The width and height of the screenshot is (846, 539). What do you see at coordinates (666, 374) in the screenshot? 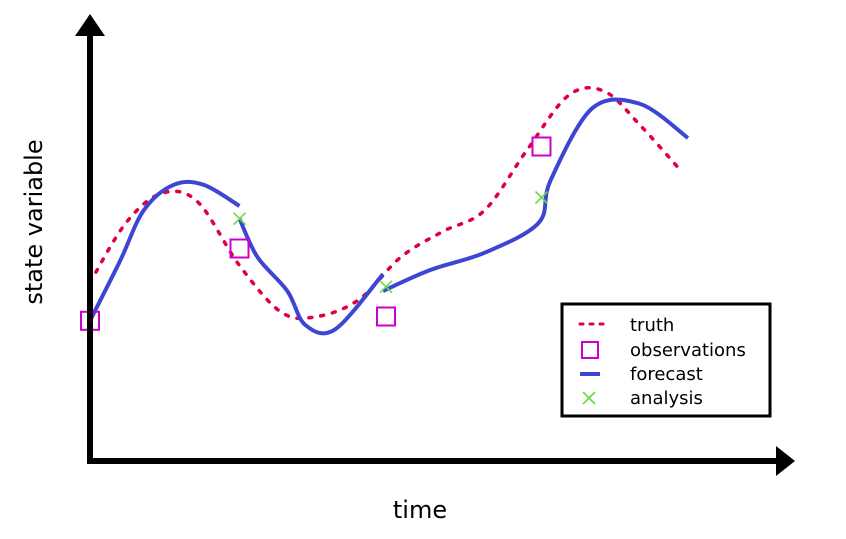
I see `legend-label-forecast: forecast` at bounding box center [666, 374].